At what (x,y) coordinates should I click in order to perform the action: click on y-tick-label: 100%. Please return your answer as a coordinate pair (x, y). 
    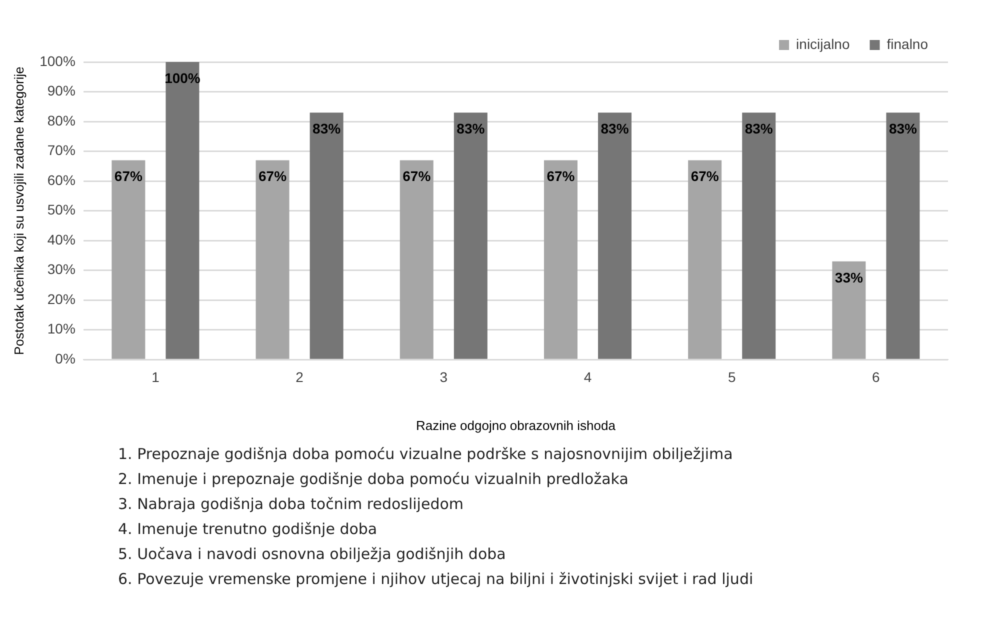
    Looking at the image, I should click on (58, 60).